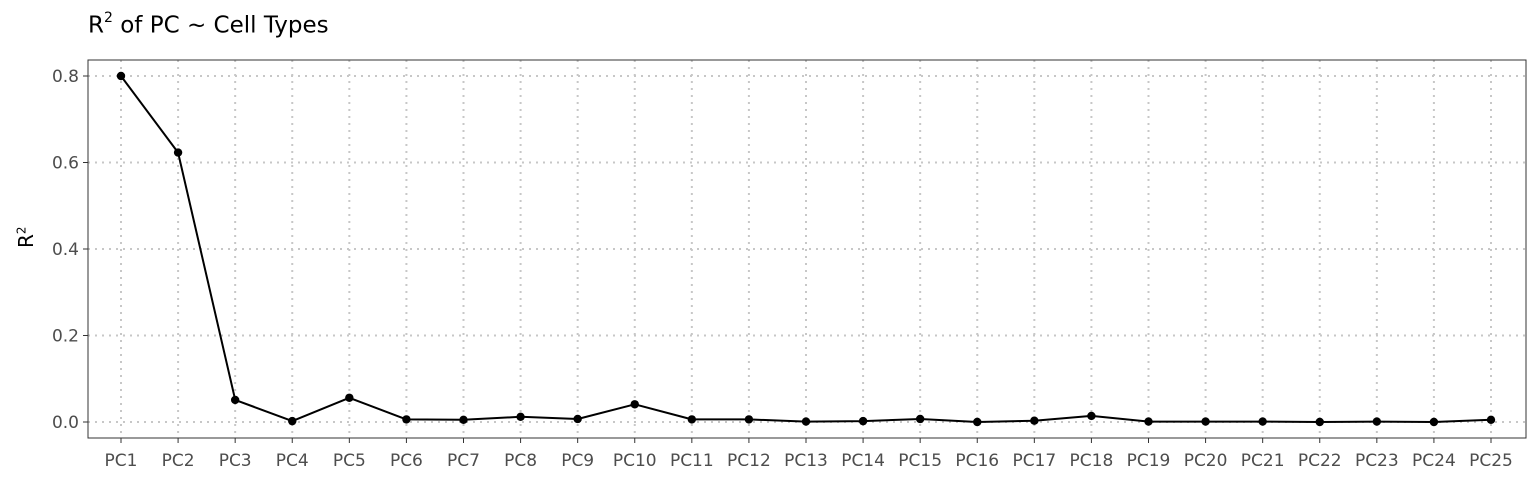  What do you see at coordinates (1092, 461) in the screenshot?
I see `x-tick-label: PC18` at bounding box center [1092, 461].